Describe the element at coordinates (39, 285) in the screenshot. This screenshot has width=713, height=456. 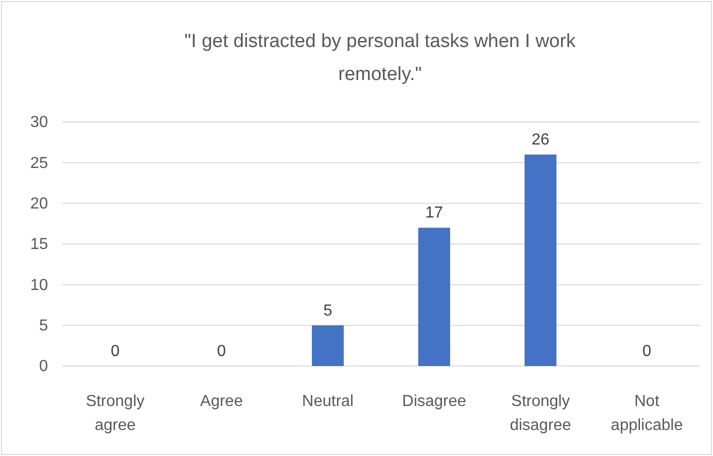
I see `y-tick-label: 10` at that location.